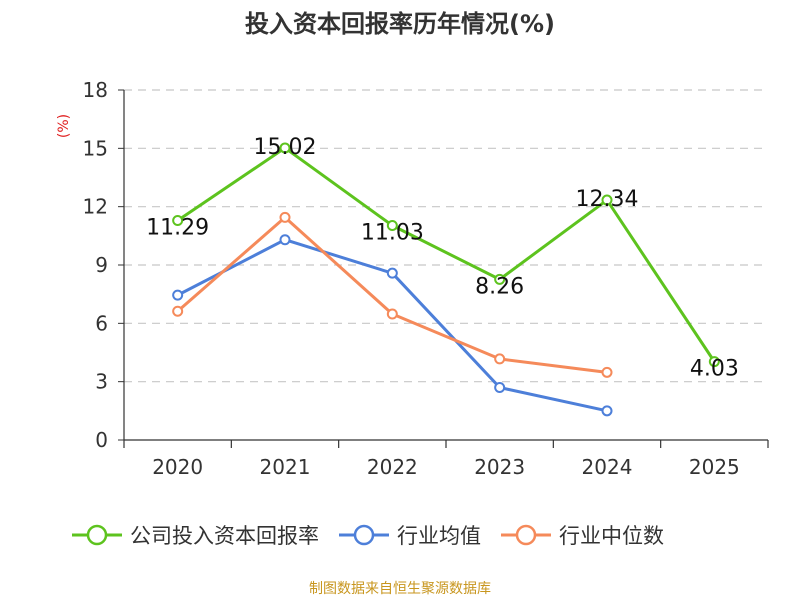 The height and width of the screenshot is (600, 800). I want to click on legend-marker-industry-median, so click(526, 535).